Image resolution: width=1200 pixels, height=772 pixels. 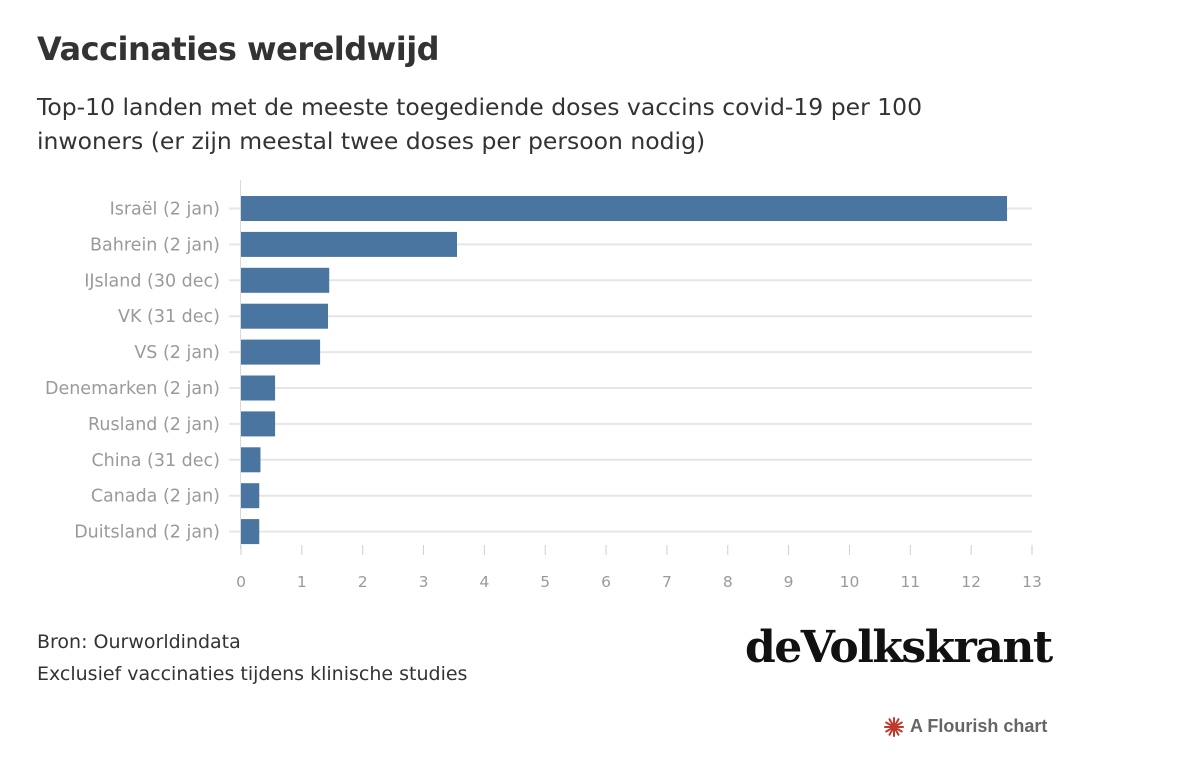 What do you see at coordinates (132, 389) in the screenshot?
I see `category-label: Denemarken (2 jan)` at bounding box center [132, 389].